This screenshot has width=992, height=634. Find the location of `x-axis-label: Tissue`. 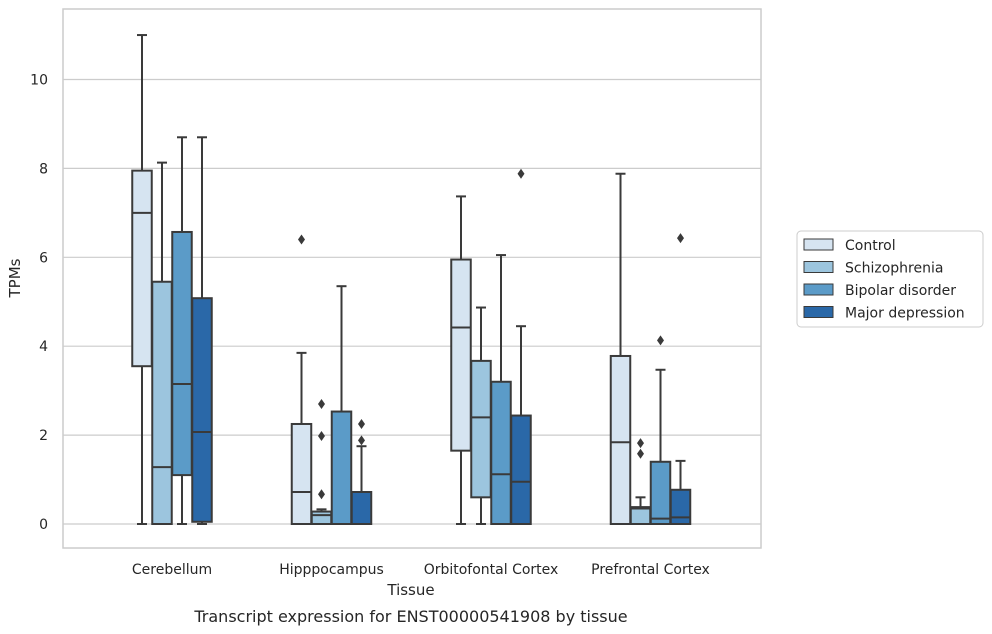

x-axis-label: Tissue is located at coordinates (410, 590).